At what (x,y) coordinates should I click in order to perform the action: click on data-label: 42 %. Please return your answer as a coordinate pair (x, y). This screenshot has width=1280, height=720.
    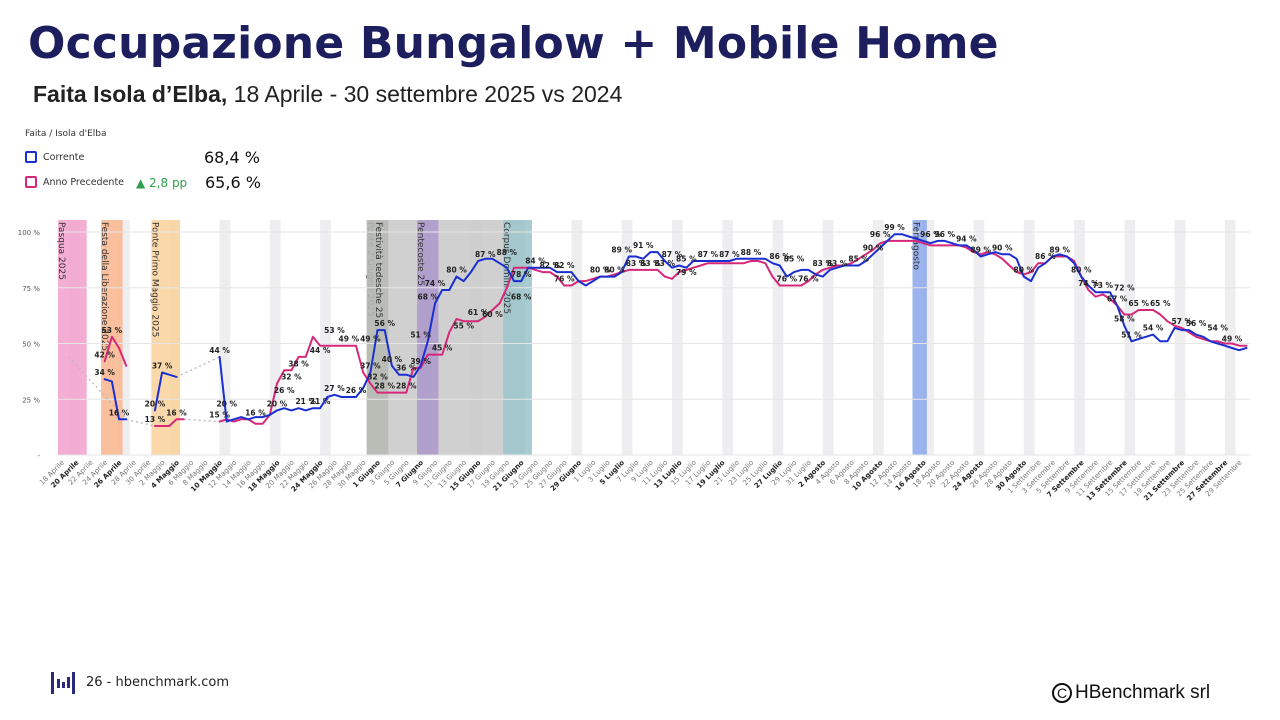
    Looking at the image, I should click on (104, 354).